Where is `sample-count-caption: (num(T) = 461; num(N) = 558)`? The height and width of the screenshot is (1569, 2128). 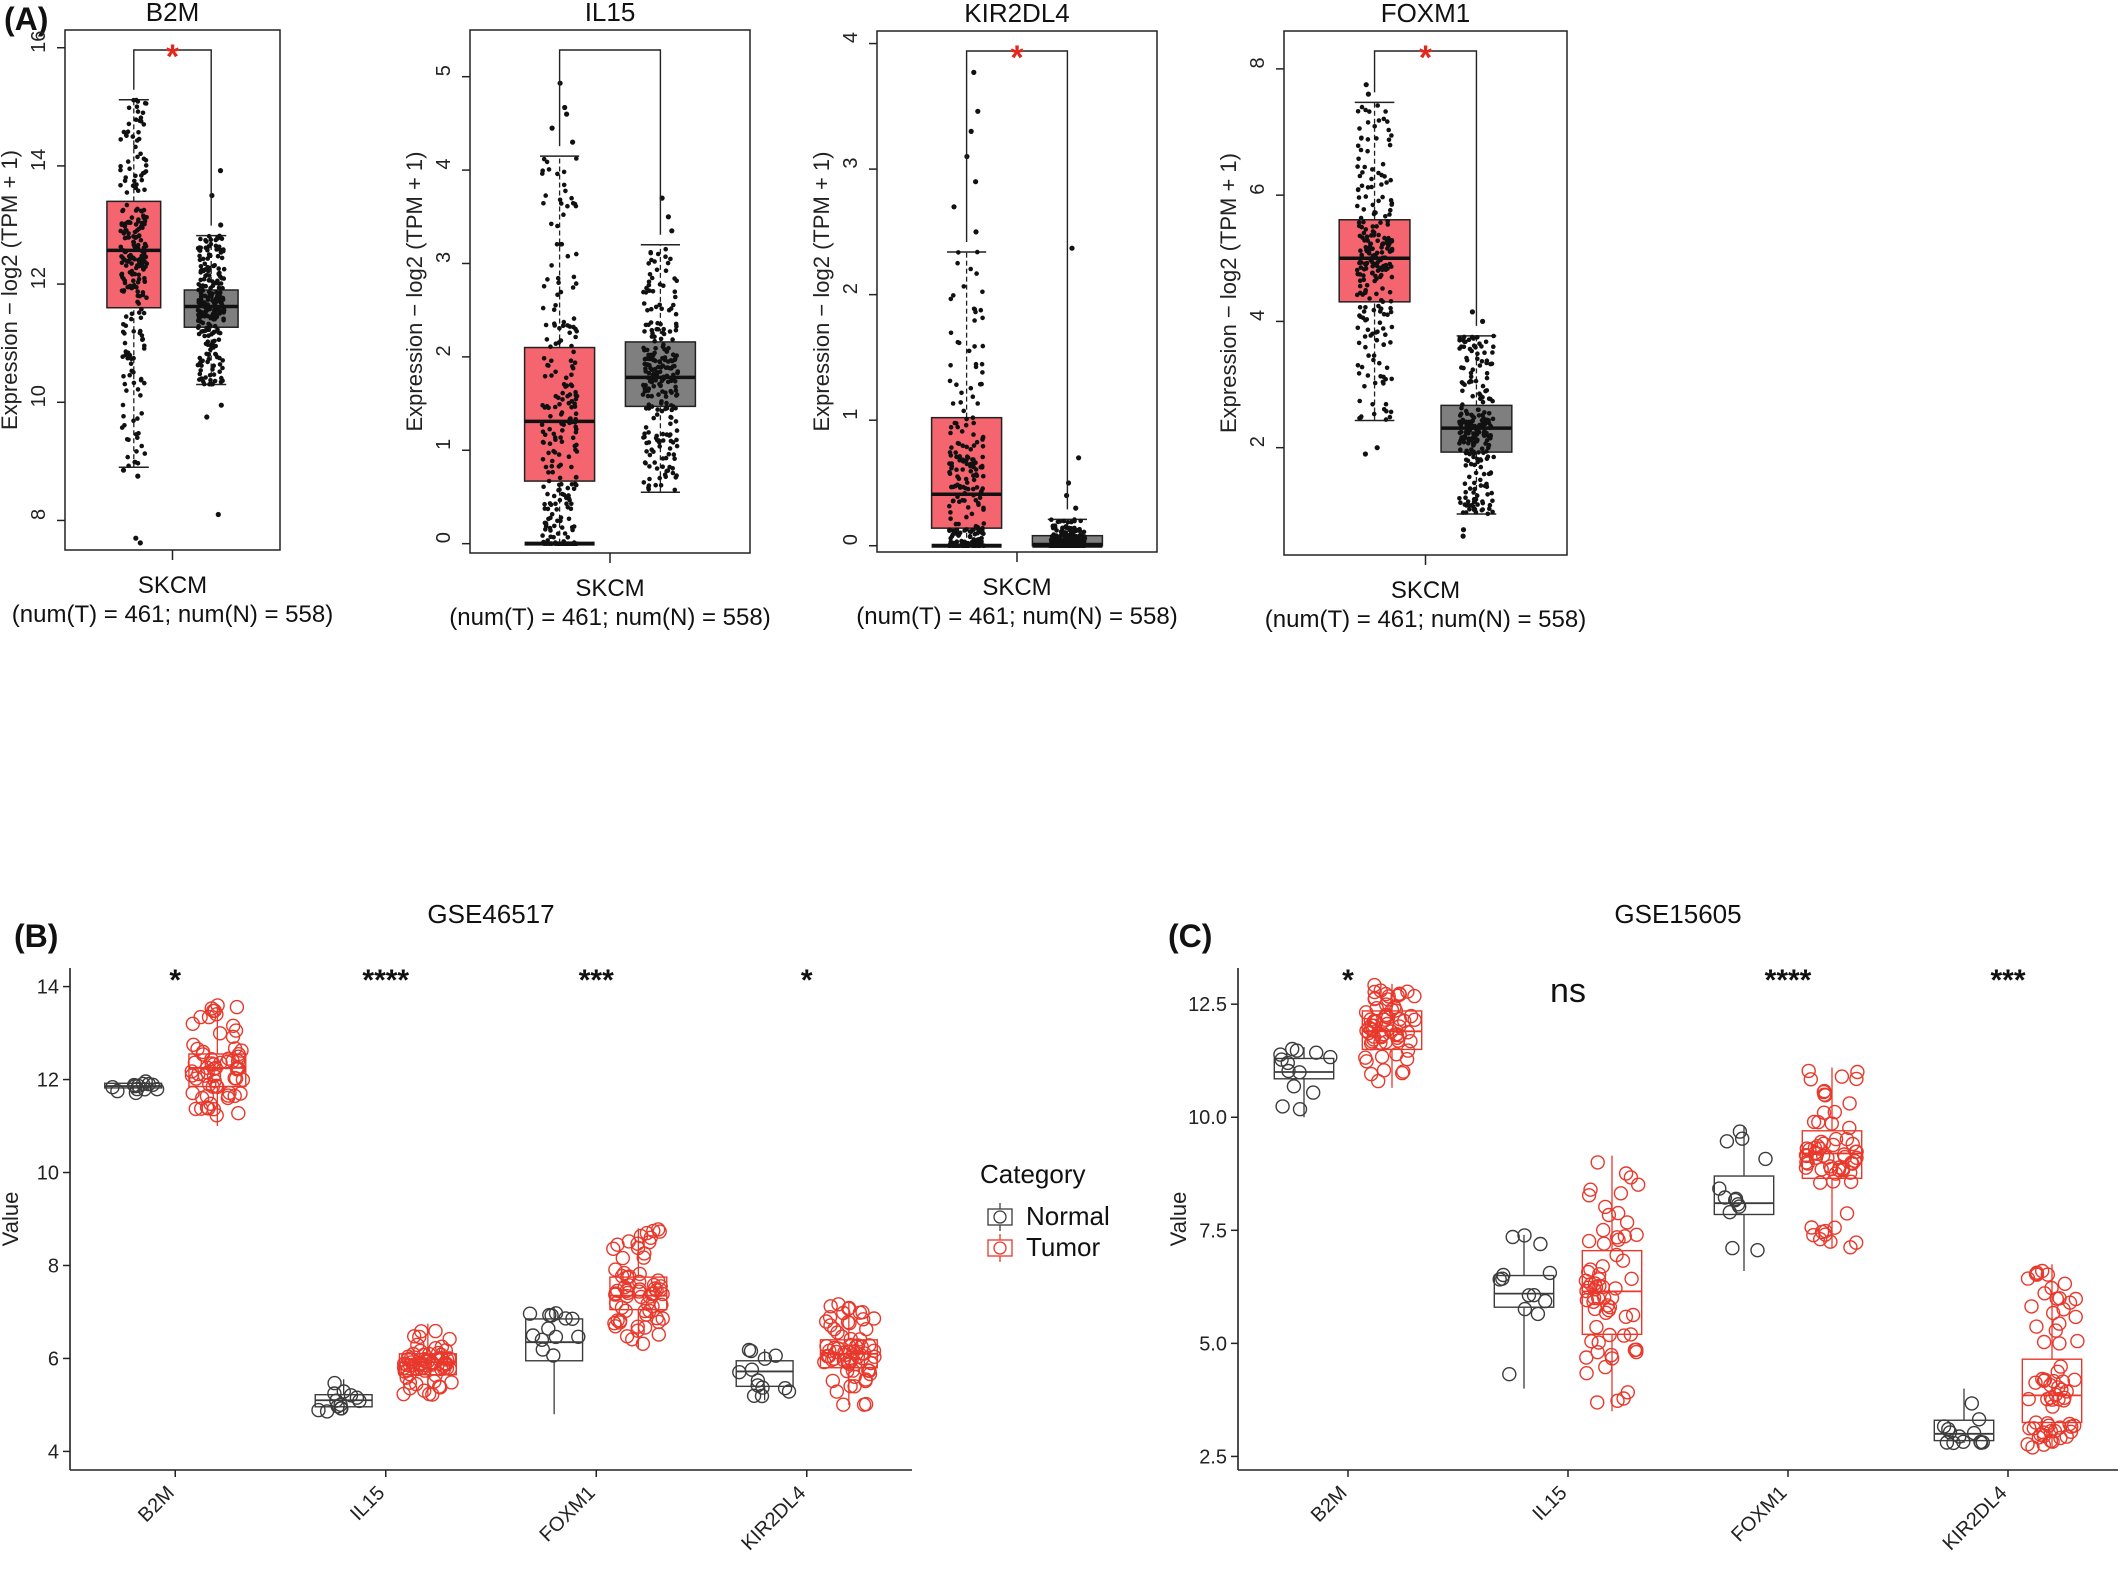 sample-count-caption: (num(T) = 461; num(N) = 558) is located at coordinates (1016, 616).